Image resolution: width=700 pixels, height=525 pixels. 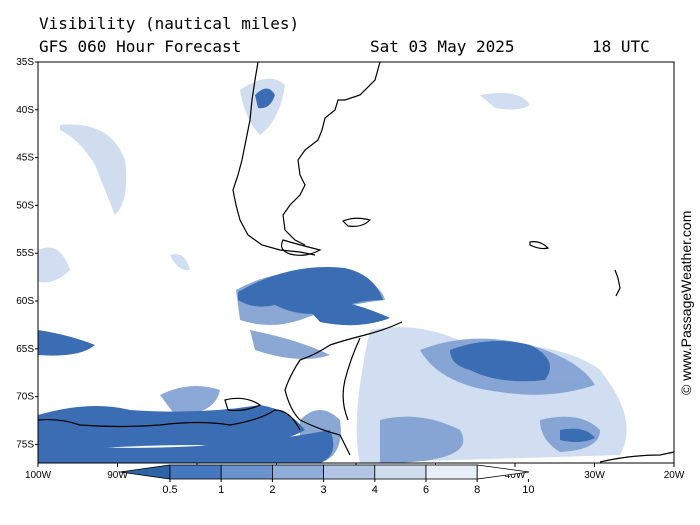 What do you see at coordinates (477, 490) in the screenshot?
I see `colorbar-label: 8` at bounding box center [477, 490].